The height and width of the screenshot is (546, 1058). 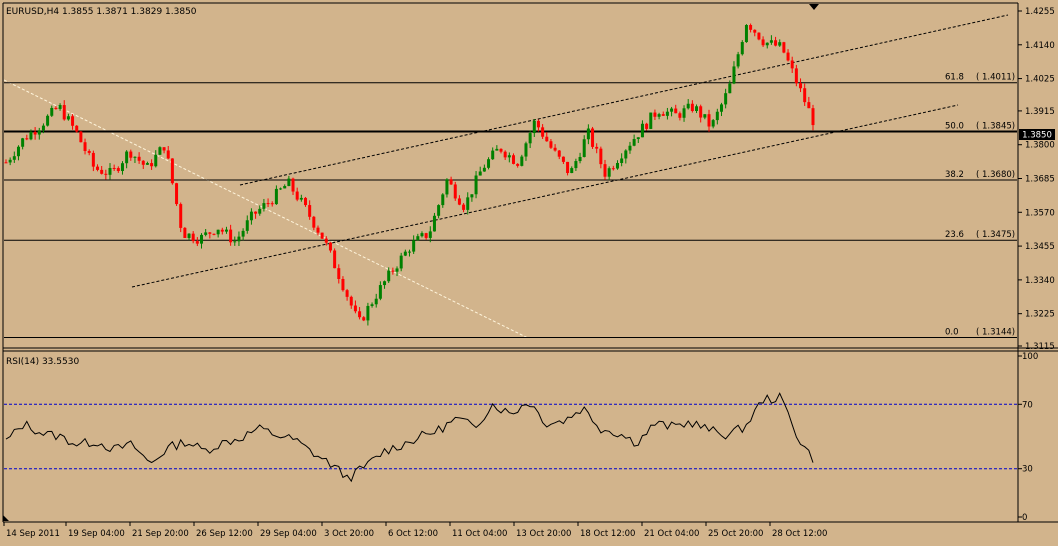 I want to click on rsi-tick-label: 0, so click(x=1024, y=518).